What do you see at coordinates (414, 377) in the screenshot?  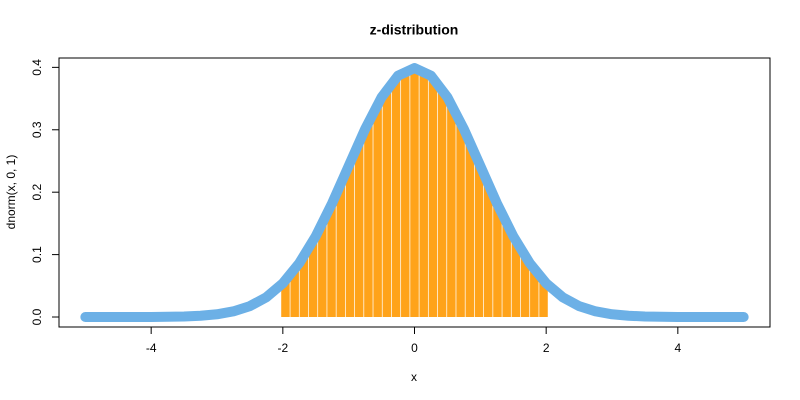 I see `x-axis-label: x` at bounding box center [414, 377].